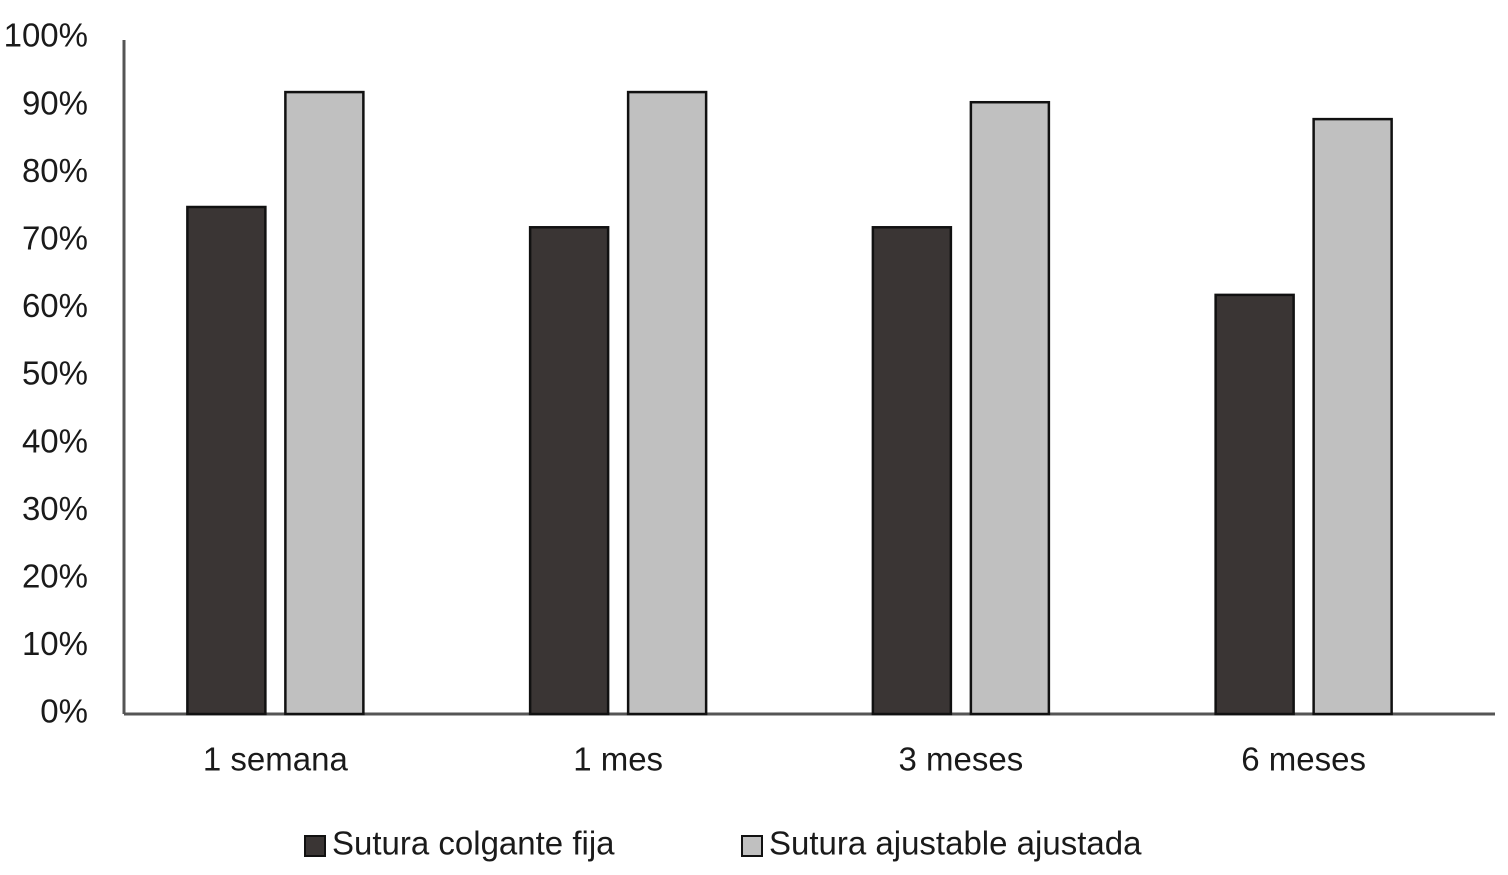 This screenshot has height=875, width=1508. What do you see at coordinates (55, 643) in the screenshot?
I see `y-tick-label: 10%` at bounding box center [55, 643].